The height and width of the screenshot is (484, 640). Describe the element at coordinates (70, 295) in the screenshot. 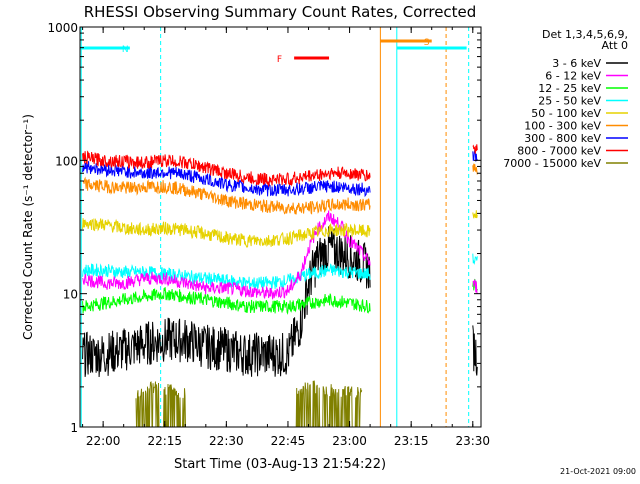

I see `y-tick-label-1: 10` at that location.